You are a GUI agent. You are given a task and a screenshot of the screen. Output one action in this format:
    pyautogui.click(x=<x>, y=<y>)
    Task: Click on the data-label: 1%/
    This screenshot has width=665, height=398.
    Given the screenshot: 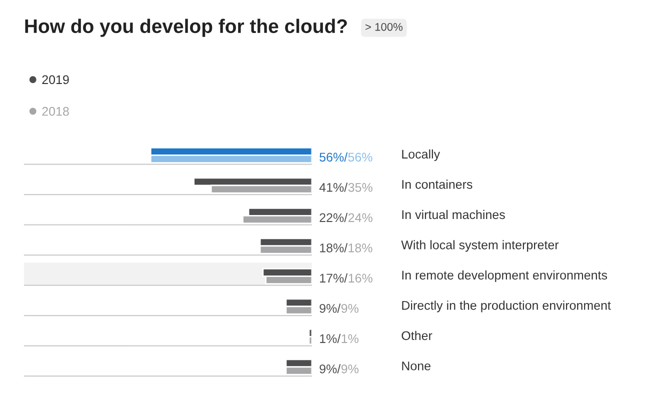 What is the action you would take?
    pyautogui.click(x=330, y=339)
    